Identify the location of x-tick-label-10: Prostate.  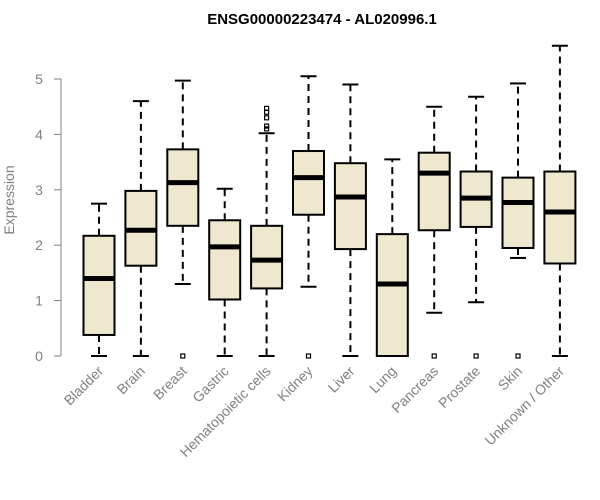
(459, 387).